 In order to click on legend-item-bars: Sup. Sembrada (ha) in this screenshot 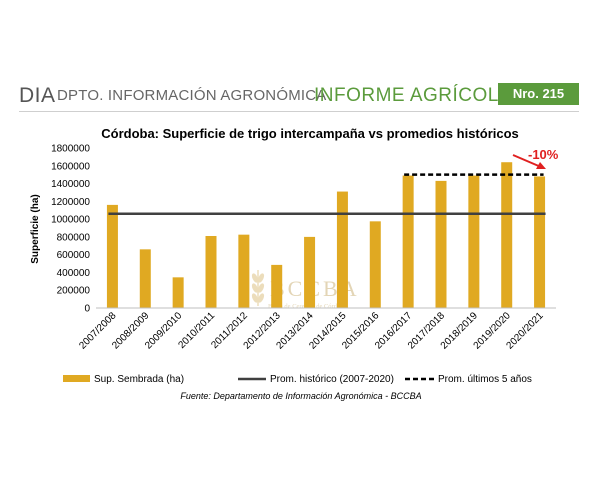, I will do `click(123, 379)`.